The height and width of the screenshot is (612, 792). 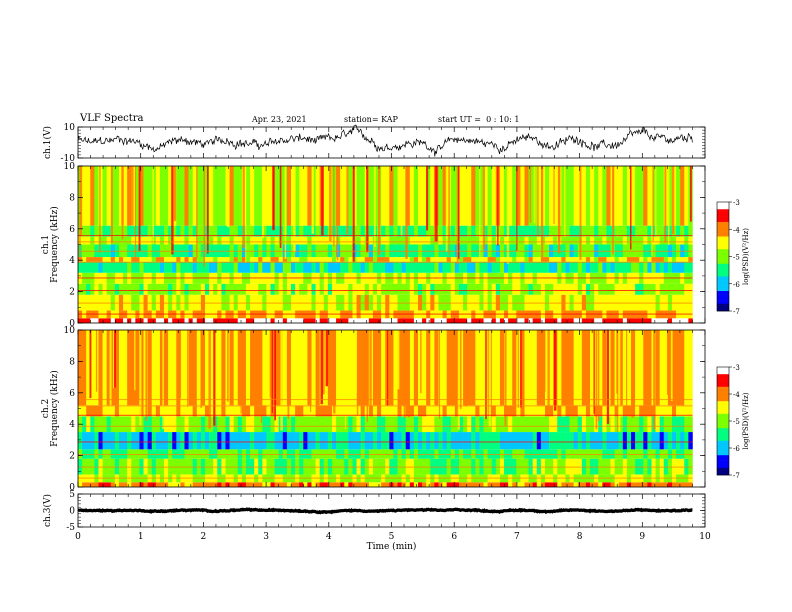 I want to click on colorbar-tick-label: -5, so click(x=736, y=258).